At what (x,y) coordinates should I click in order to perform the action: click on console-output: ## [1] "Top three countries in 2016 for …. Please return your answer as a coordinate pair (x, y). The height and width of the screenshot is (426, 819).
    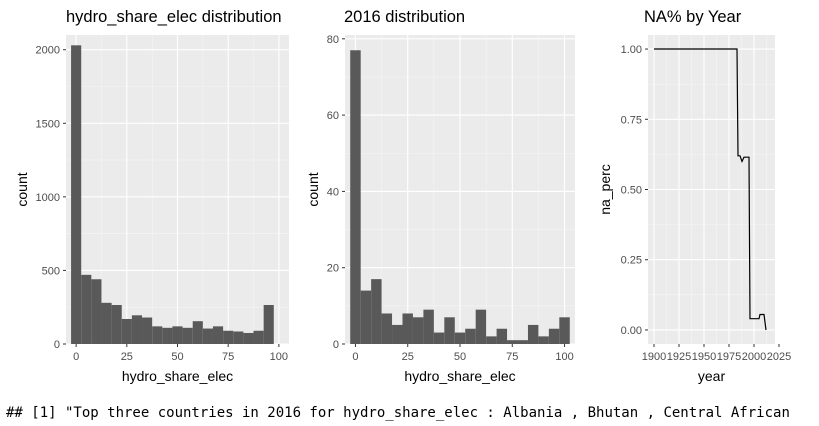
    Looking at the image, I should click on (398, 413).